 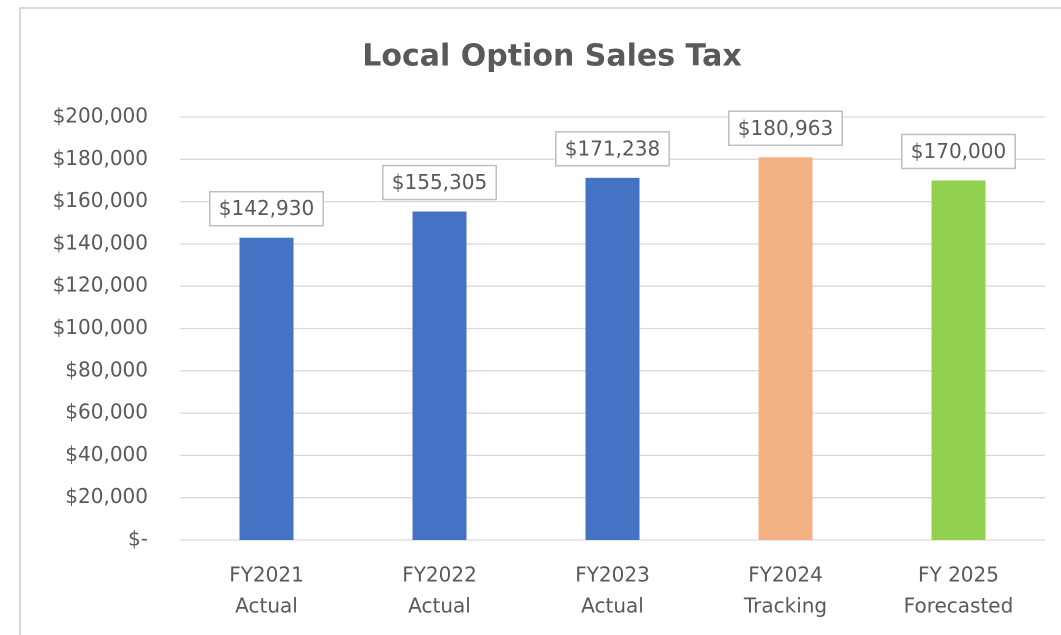 I want to click on x-tick-label: Tracking, so click(x=785, y=606).